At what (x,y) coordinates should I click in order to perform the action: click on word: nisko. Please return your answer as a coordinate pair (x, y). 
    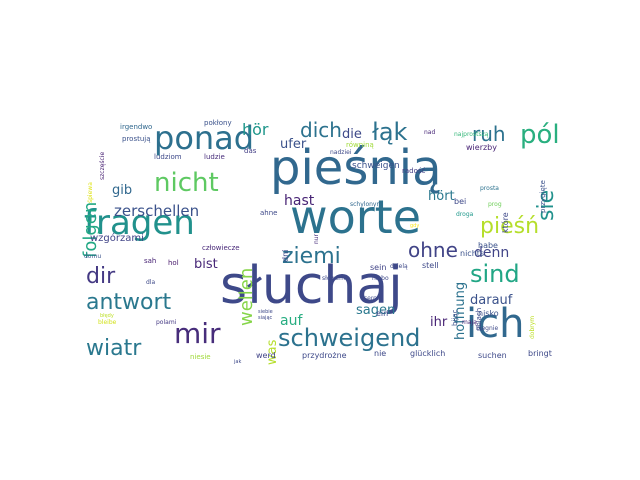
    Looking at the image, I should click on (488, 313).